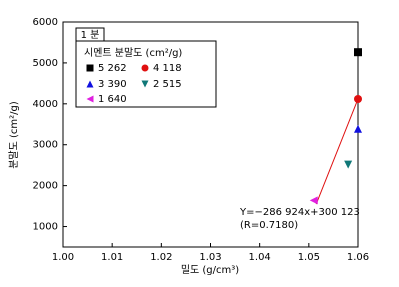  Describe the element at coordinates (299, 212) in the screenshot. I see `annotation: Y=−286 924x+300 123` at that location.